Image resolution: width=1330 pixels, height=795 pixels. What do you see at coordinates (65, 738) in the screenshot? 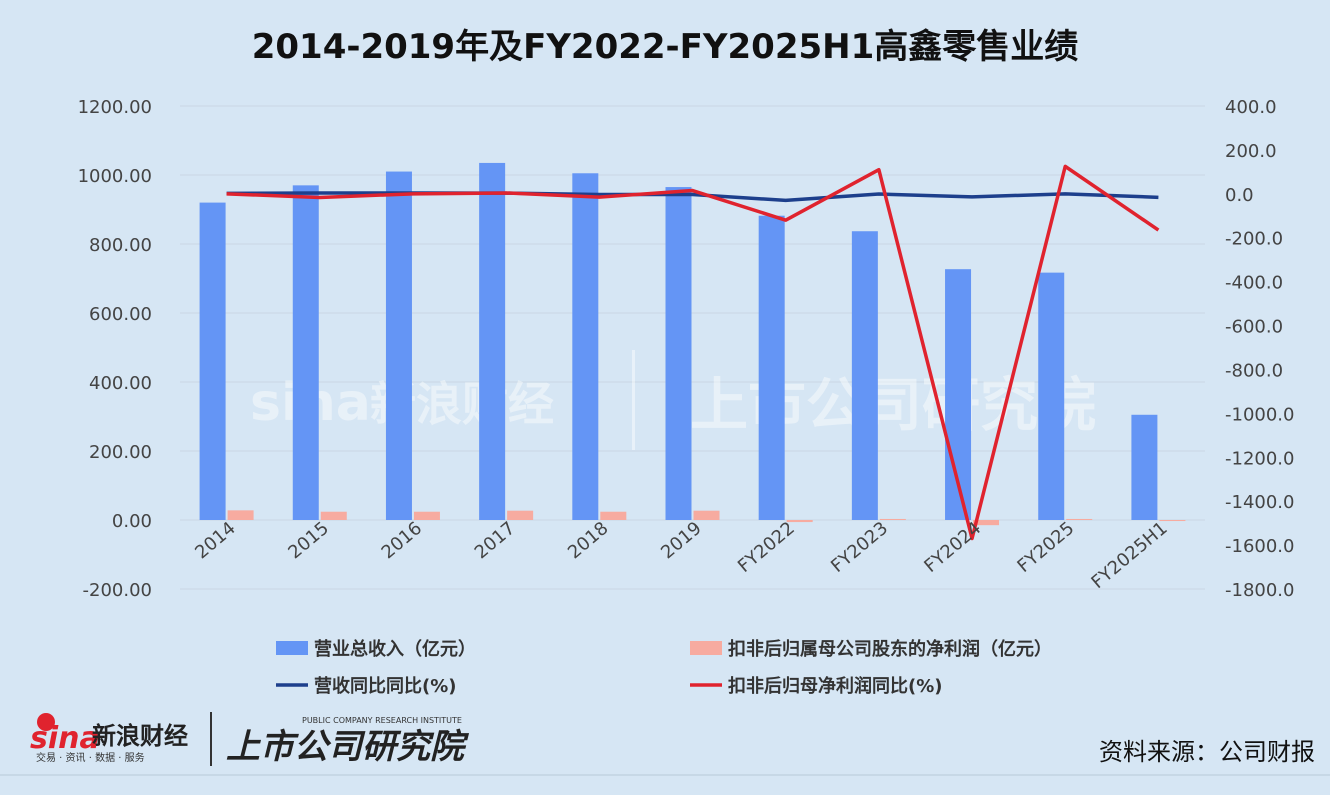
I see `sina-logo-brand: sina` at bounding box center [65, 738].